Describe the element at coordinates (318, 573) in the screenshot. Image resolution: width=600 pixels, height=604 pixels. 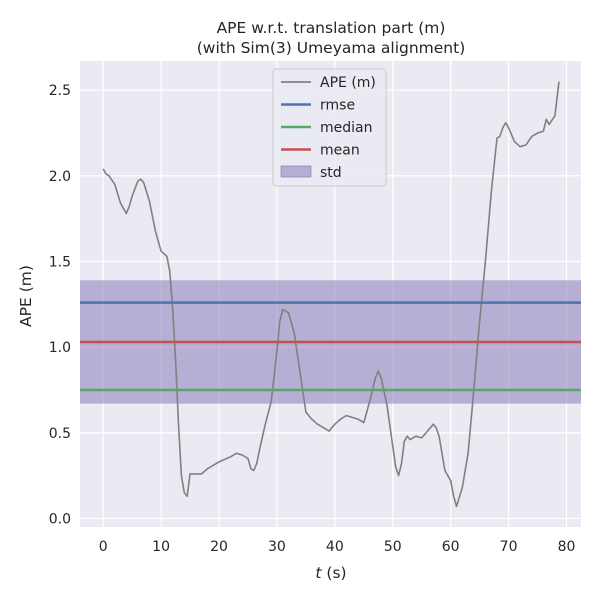
I see `x-axis-label-variable: t` at that location.